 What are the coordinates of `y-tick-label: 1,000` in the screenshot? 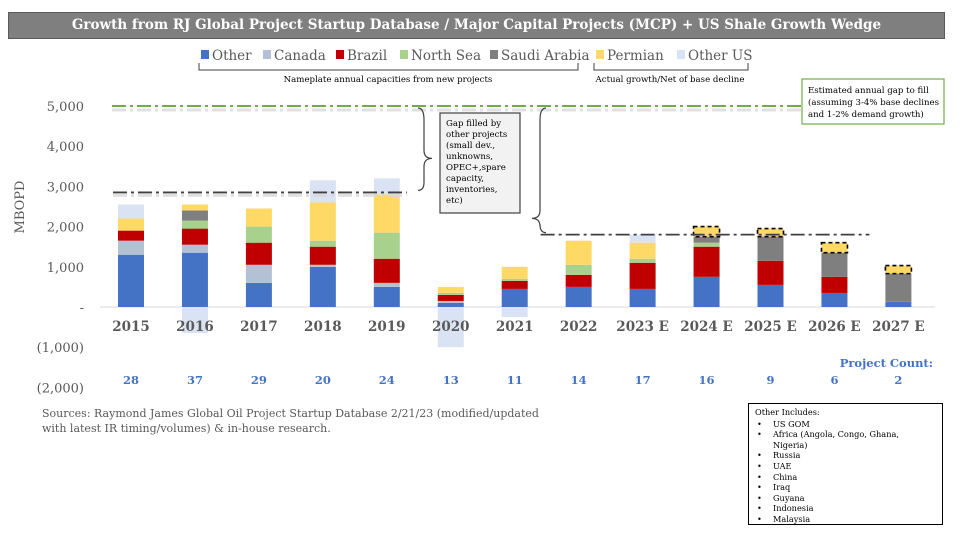 It's located at (65, 268).